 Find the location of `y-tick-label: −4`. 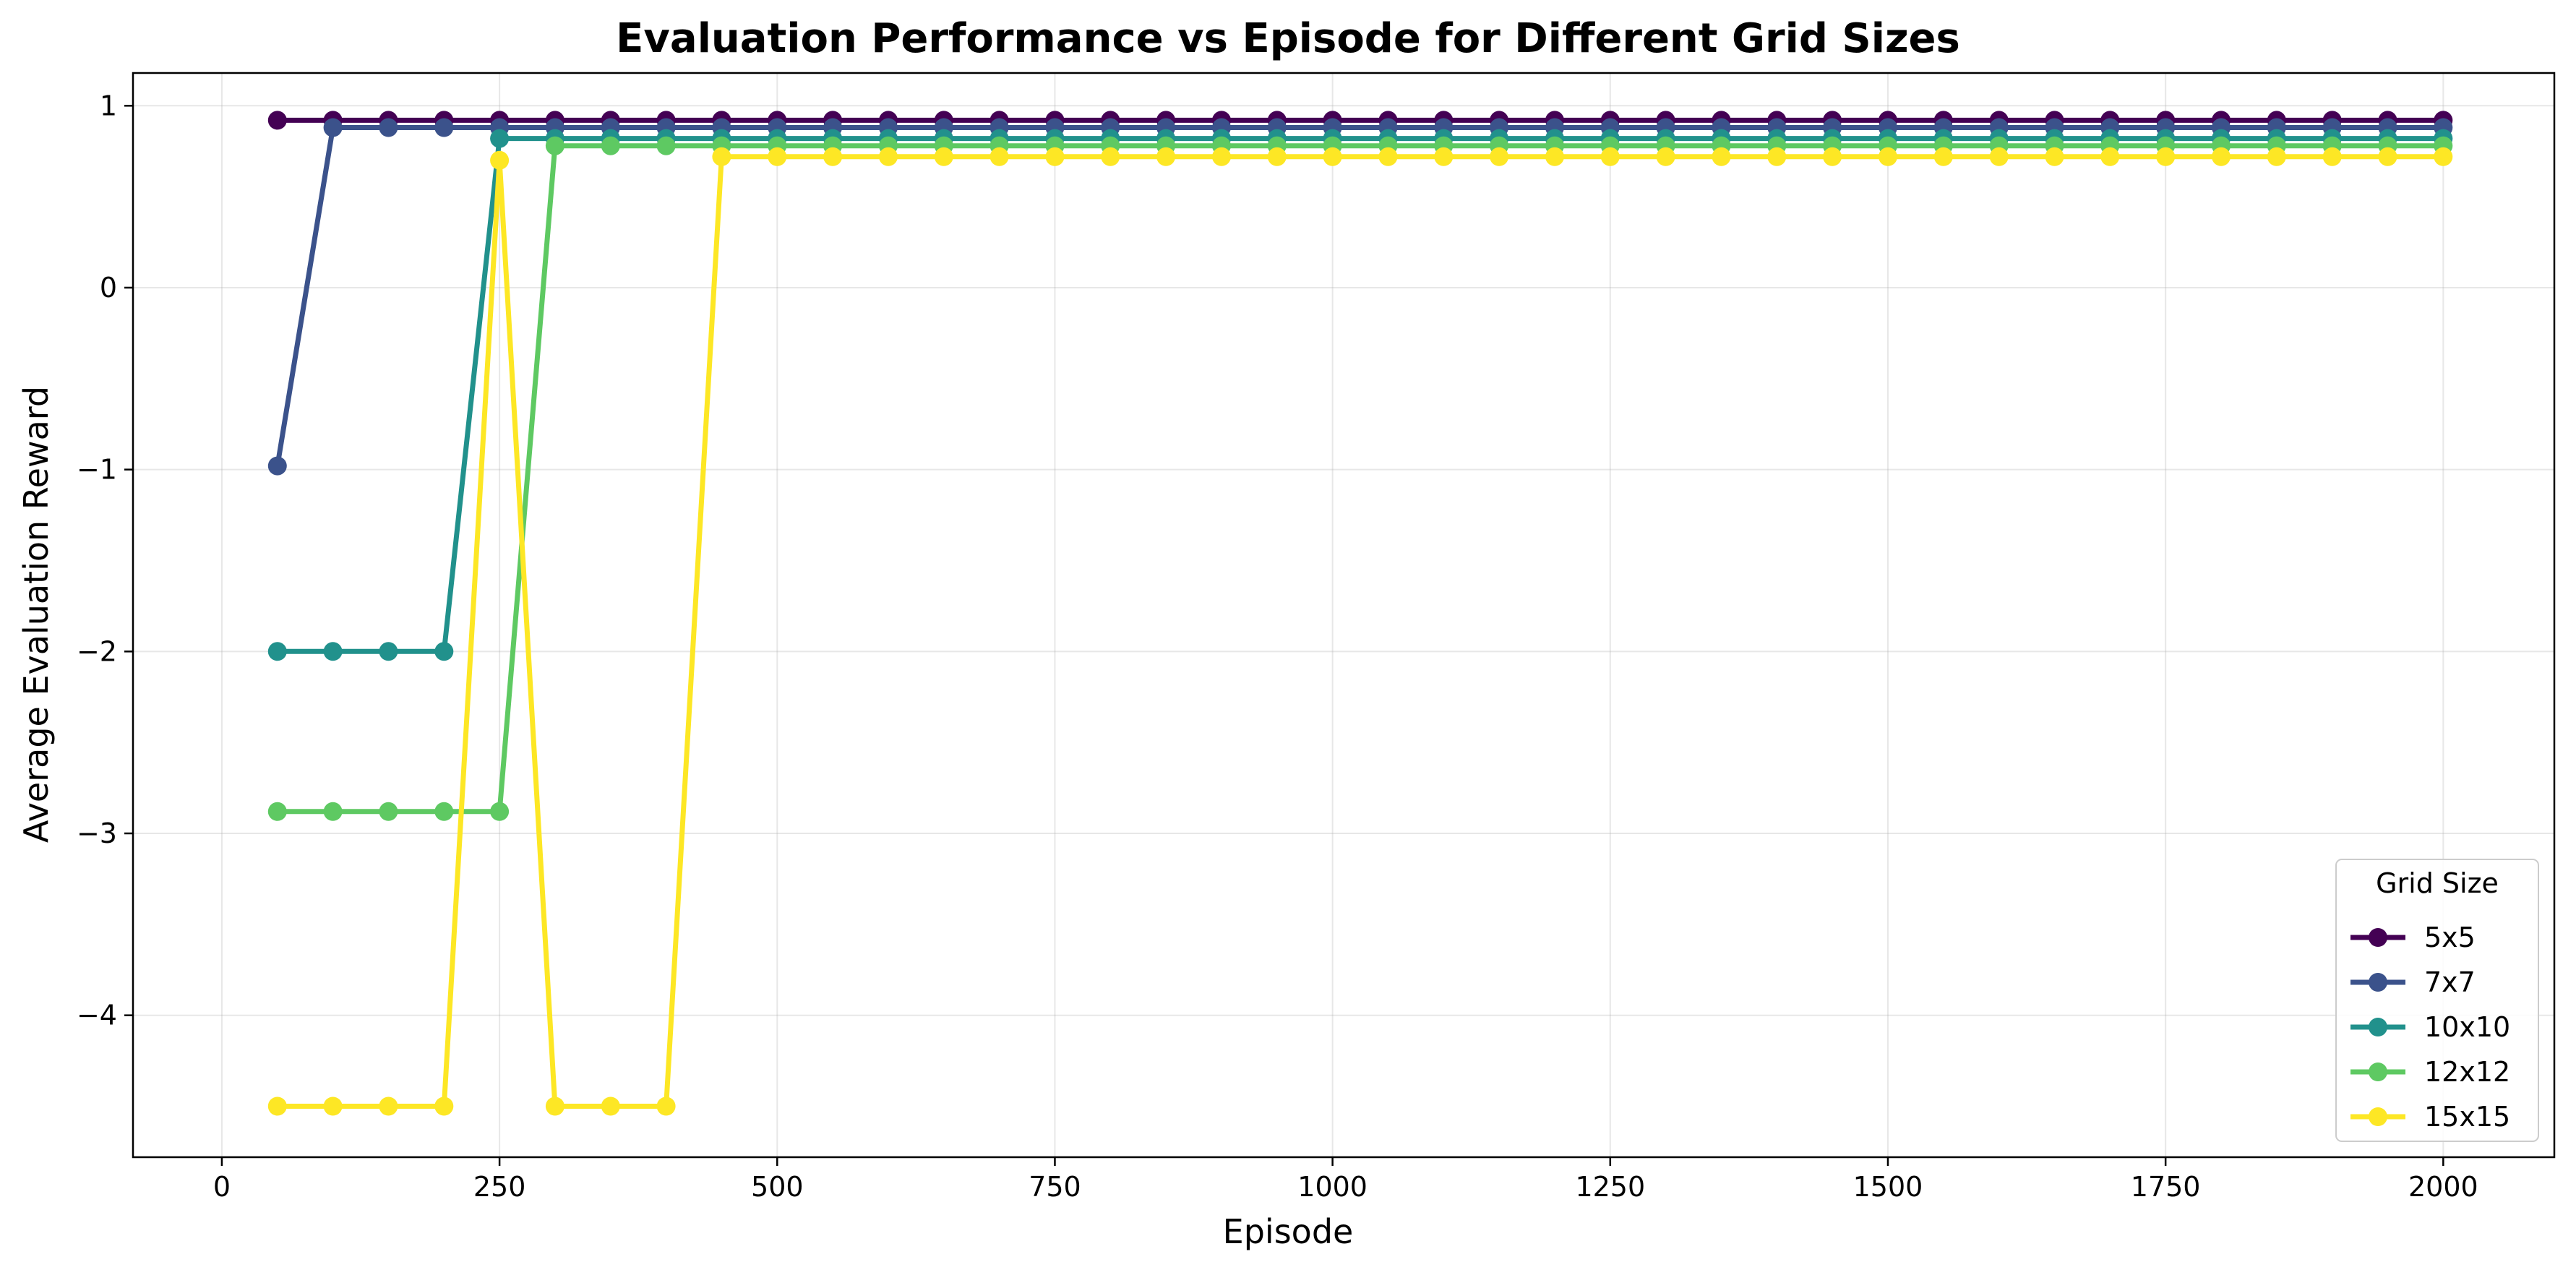

y-tick-label: −4 is located at coordinates (97, 1015).